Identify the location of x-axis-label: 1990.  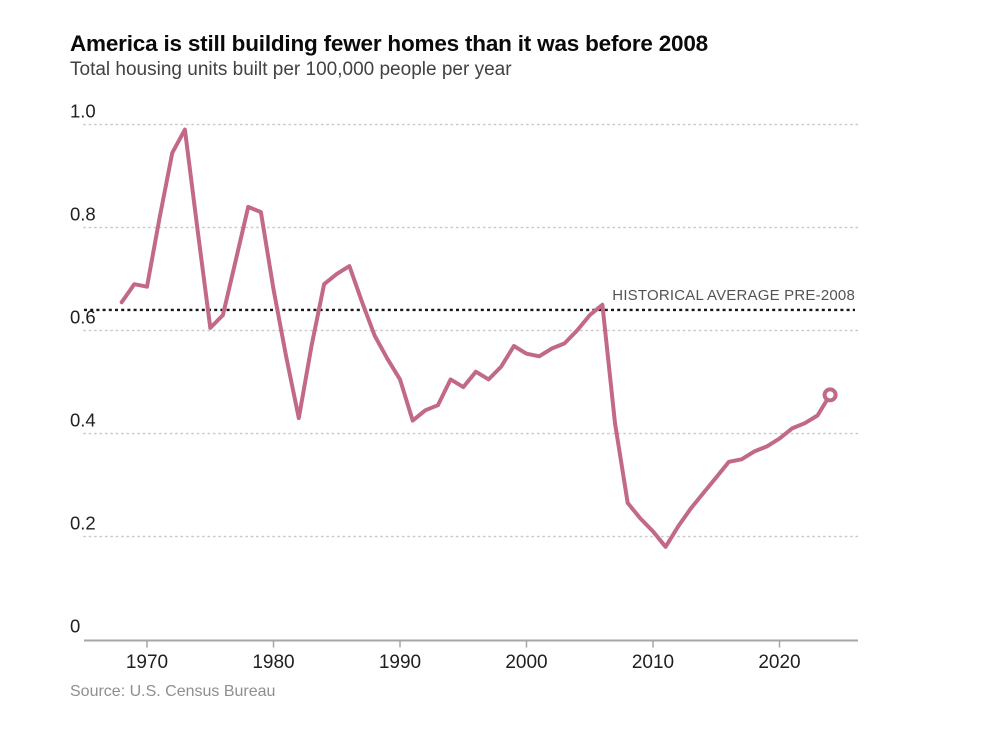
(400, 662).